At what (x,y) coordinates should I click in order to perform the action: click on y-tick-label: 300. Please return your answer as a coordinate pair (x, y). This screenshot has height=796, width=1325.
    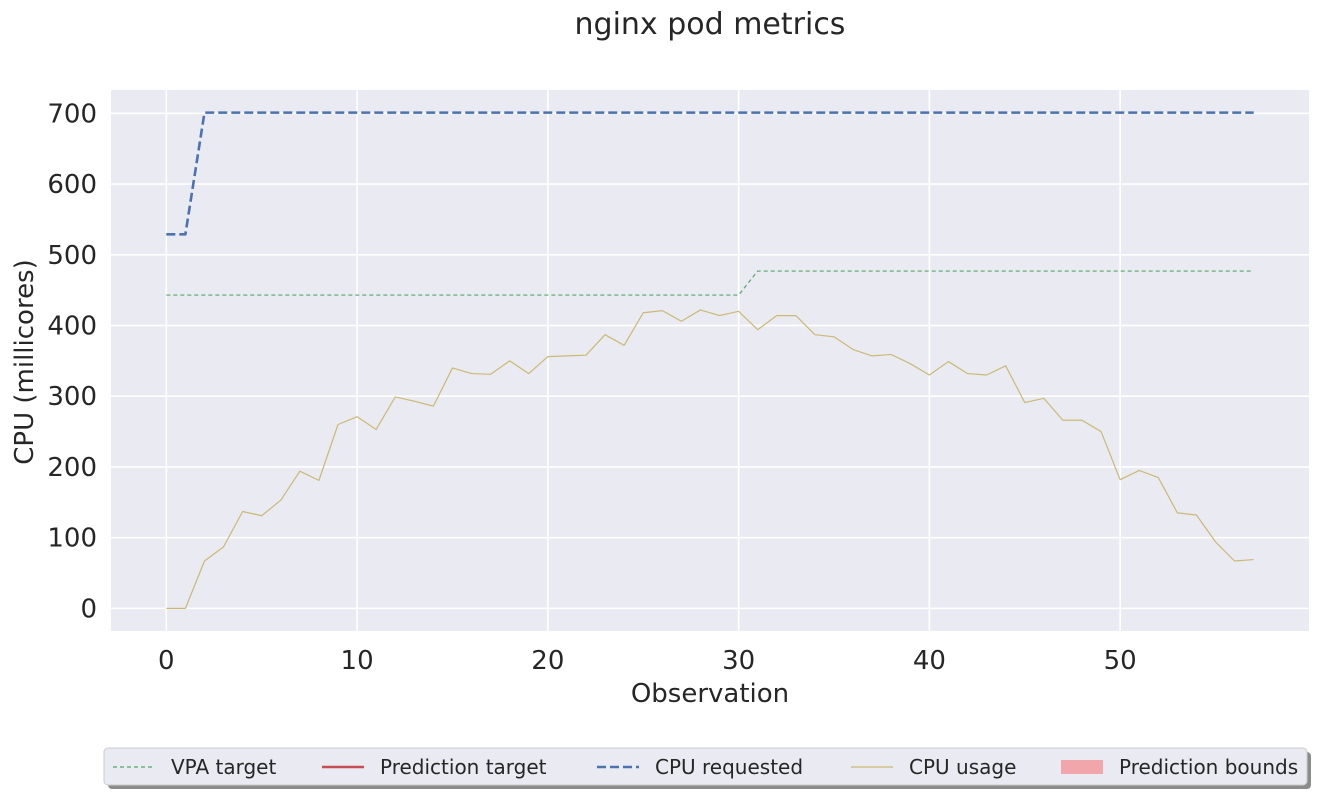
    Looking at the image, I should click on (72, 397).